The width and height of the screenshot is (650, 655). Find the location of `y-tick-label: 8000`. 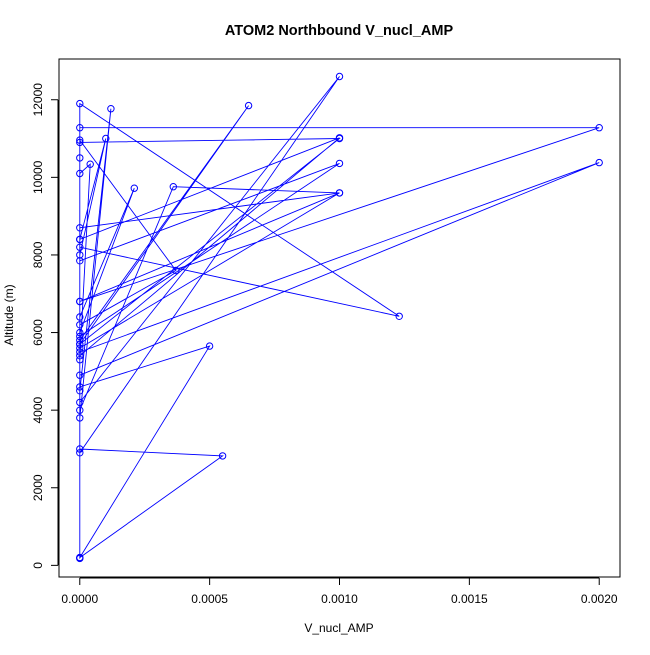

y-tick-label: 8000 is located at coordinates (38, 254).